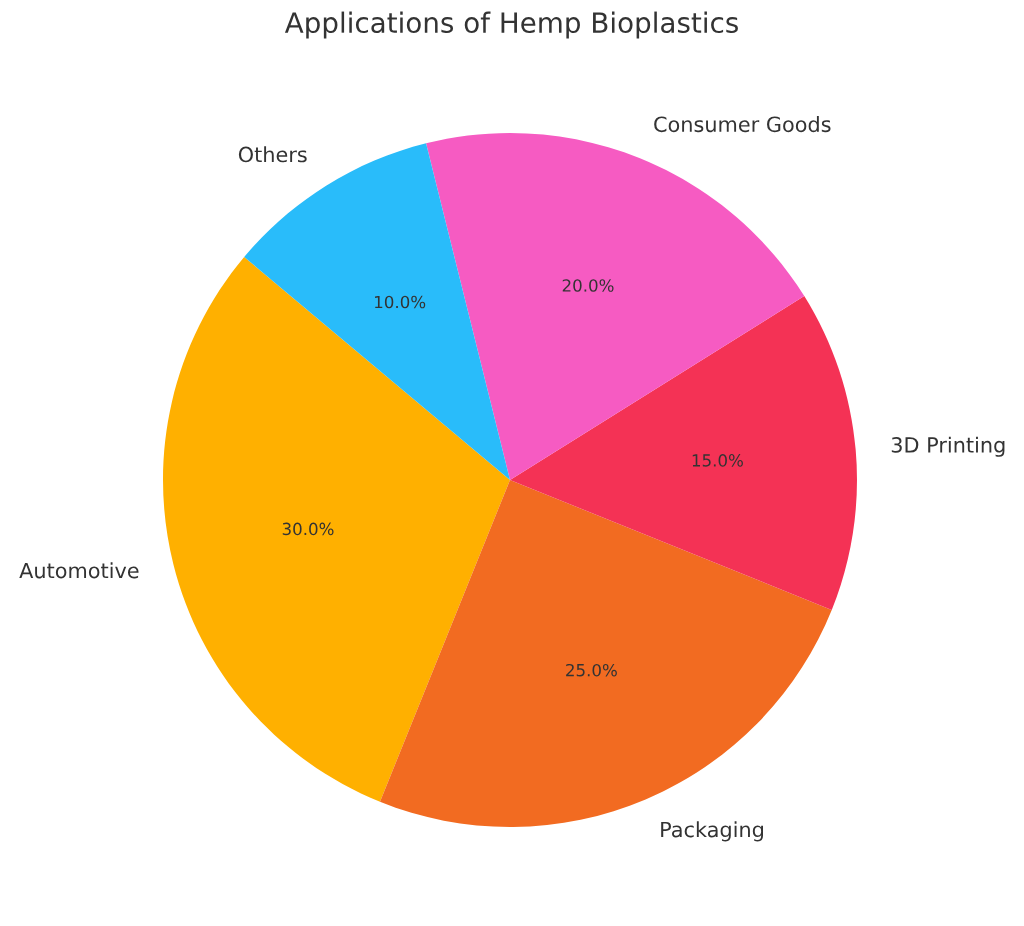 This screenshot has width=1024, height=926. I want to click on data-label: 15.0%, so click(717, 460).